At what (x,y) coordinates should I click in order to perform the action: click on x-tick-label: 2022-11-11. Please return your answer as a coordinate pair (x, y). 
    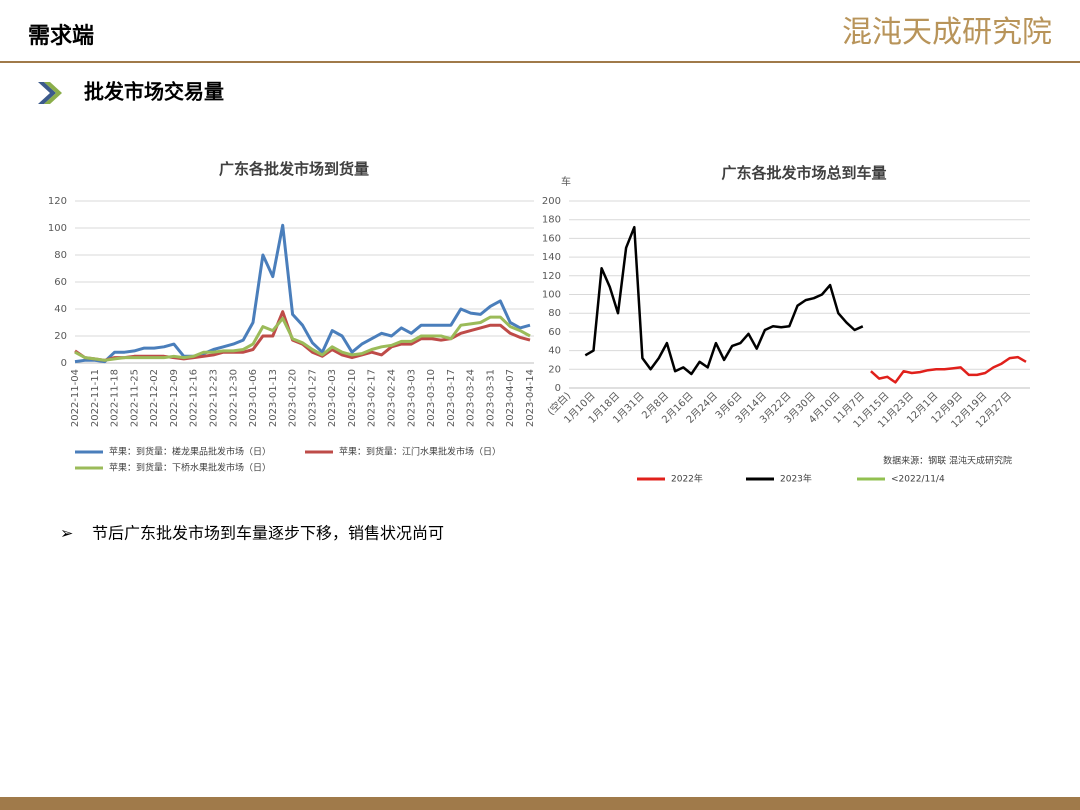
    Looking at the image, I should click on (95, 398).